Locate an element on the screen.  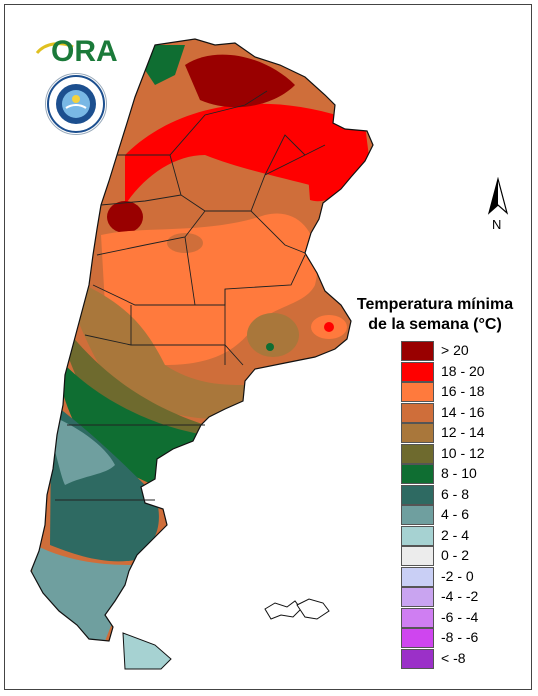
legend-item: -6 - -4 is located at coordinates (466, 618).